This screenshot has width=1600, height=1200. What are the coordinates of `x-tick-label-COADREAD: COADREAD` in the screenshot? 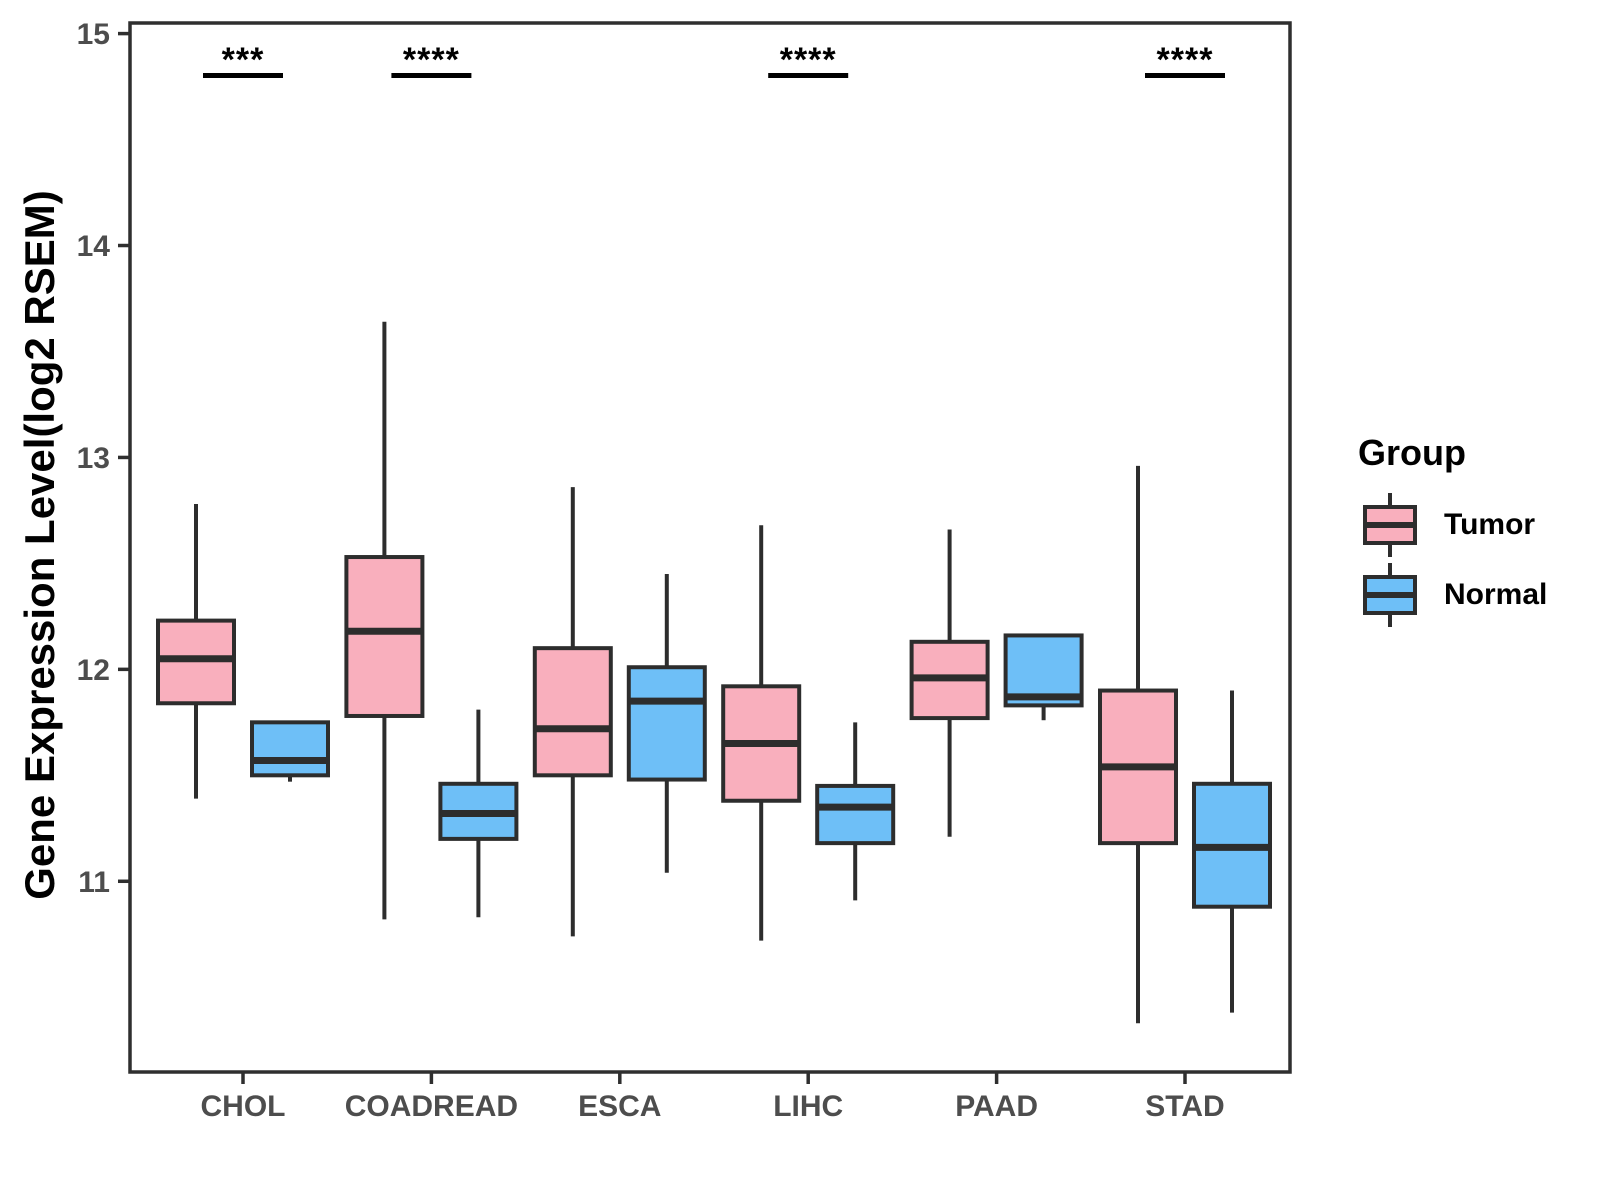 It's located at (431, 1106).